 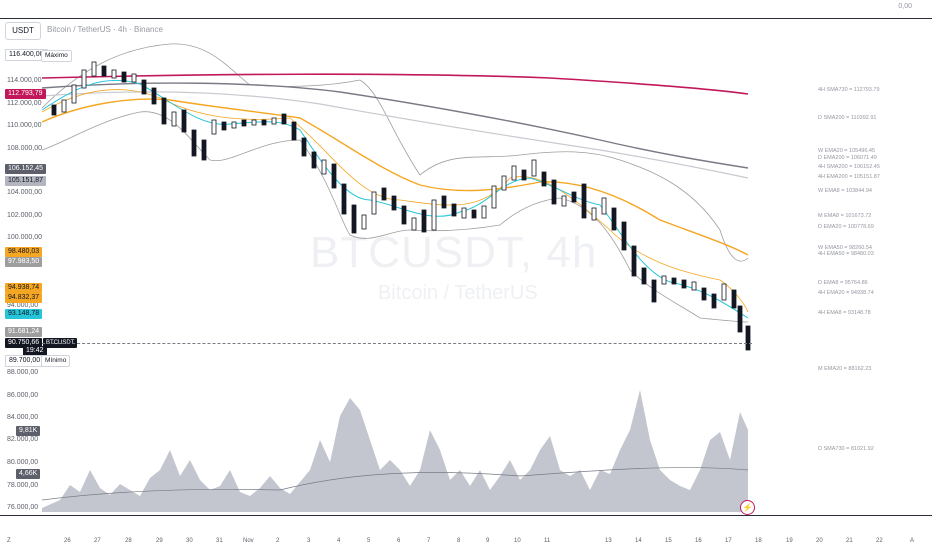 I want to click on current-price-tag: 90.750,66, so click(x=24, y=343).